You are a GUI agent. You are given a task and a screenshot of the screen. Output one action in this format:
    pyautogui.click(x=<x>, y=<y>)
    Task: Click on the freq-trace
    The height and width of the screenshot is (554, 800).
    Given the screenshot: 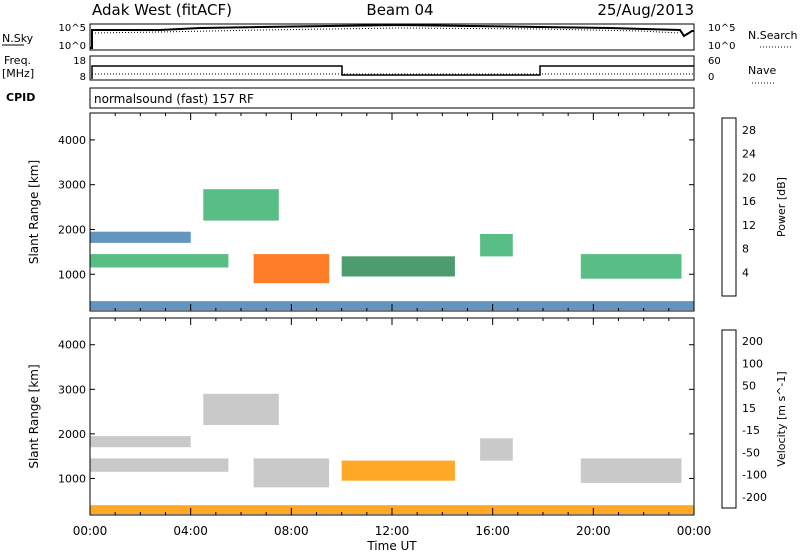 What is the action you would take?
    pyautogui.click(x=392, y=72)
    